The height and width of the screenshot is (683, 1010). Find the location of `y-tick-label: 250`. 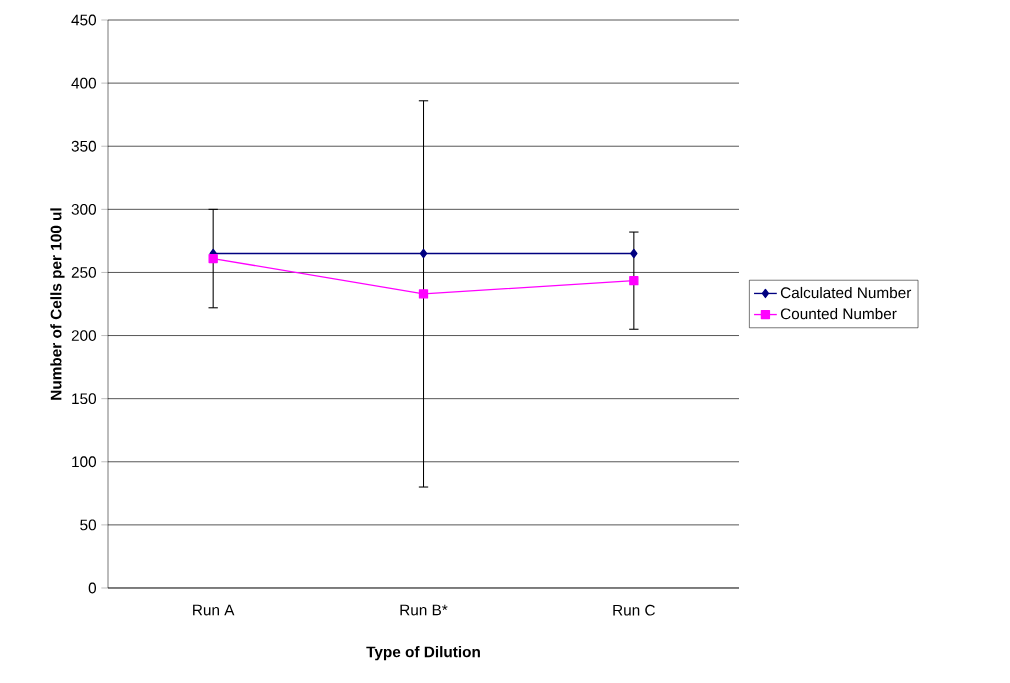

y-tick-label: 250 is located at coordinates (84, 272).